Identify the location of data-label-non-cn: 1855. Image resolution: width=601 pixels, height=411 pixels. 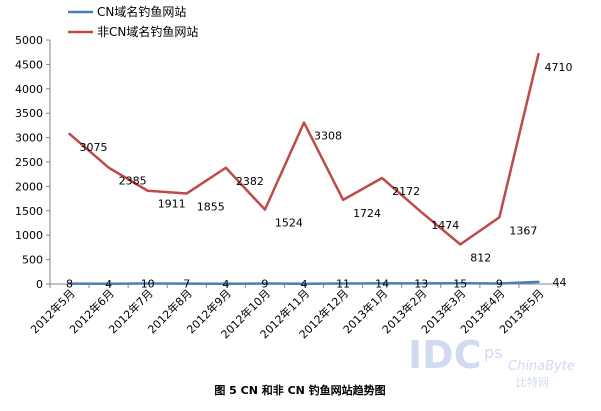
(211, 206).